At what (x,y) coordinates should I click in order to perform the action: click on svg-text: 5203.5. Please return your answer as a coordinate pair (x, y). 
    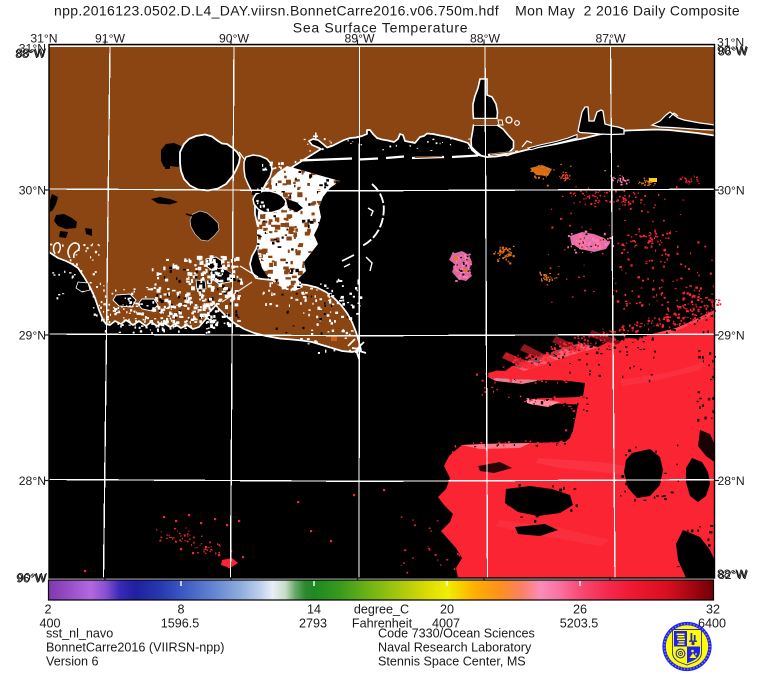
    Looking at the image, I should click on (579, 624).